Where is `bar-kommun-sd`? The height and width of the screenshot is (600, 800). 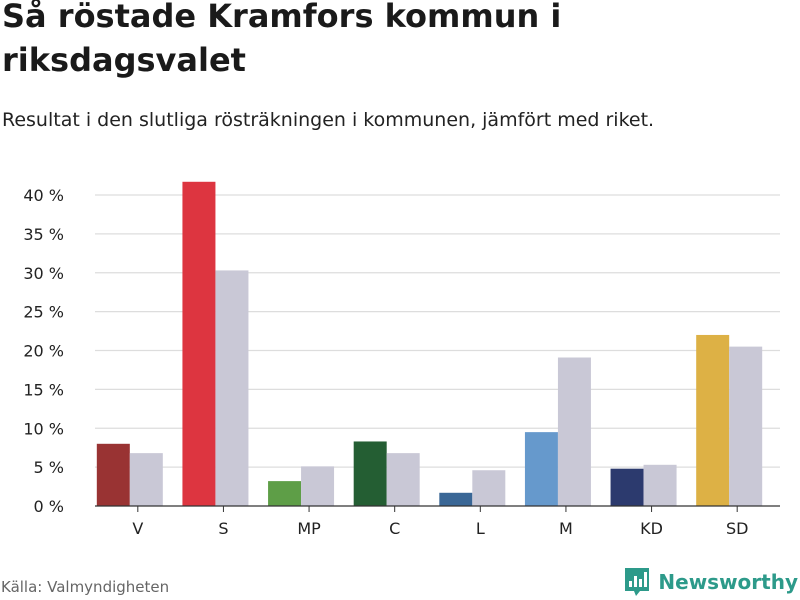 bar-kommun-sd is located at coordinates (713, 420).